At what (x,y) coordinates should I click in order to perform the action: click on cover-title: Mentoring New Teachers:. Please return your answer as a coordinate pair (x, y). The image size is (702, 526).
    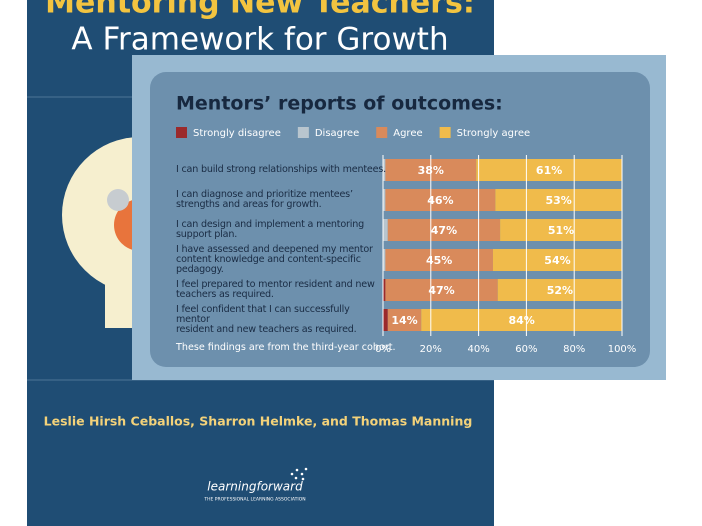
    Looking at the image, I should click on (260, 10).